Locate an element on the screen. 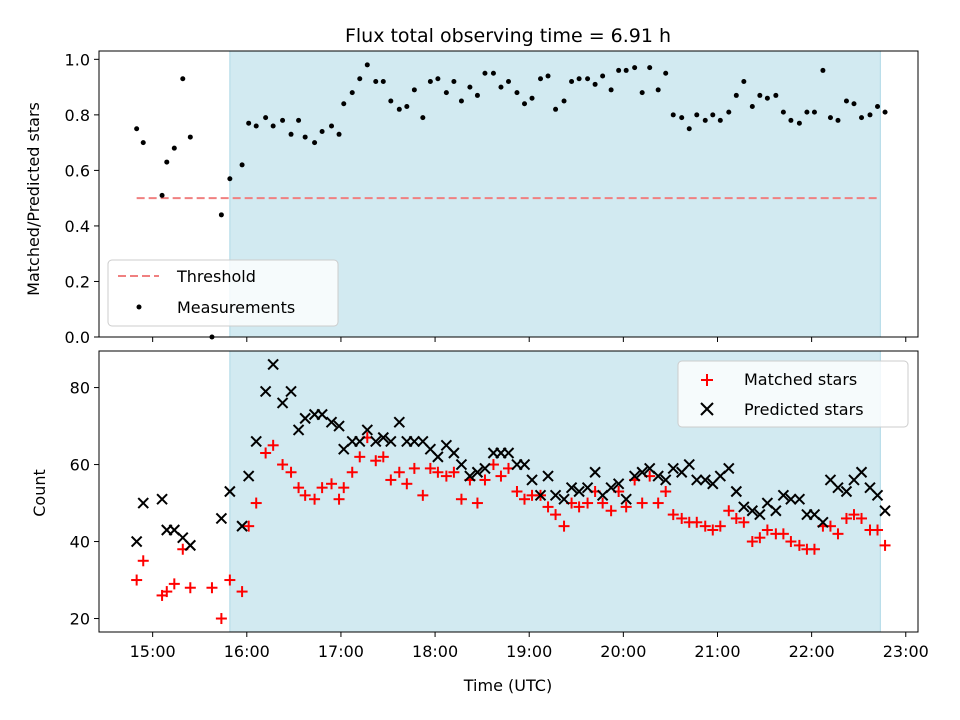 The height and width of the screenshot is (720, 960). x-tick-label: 20:00 is located at coordinates (623, 651).